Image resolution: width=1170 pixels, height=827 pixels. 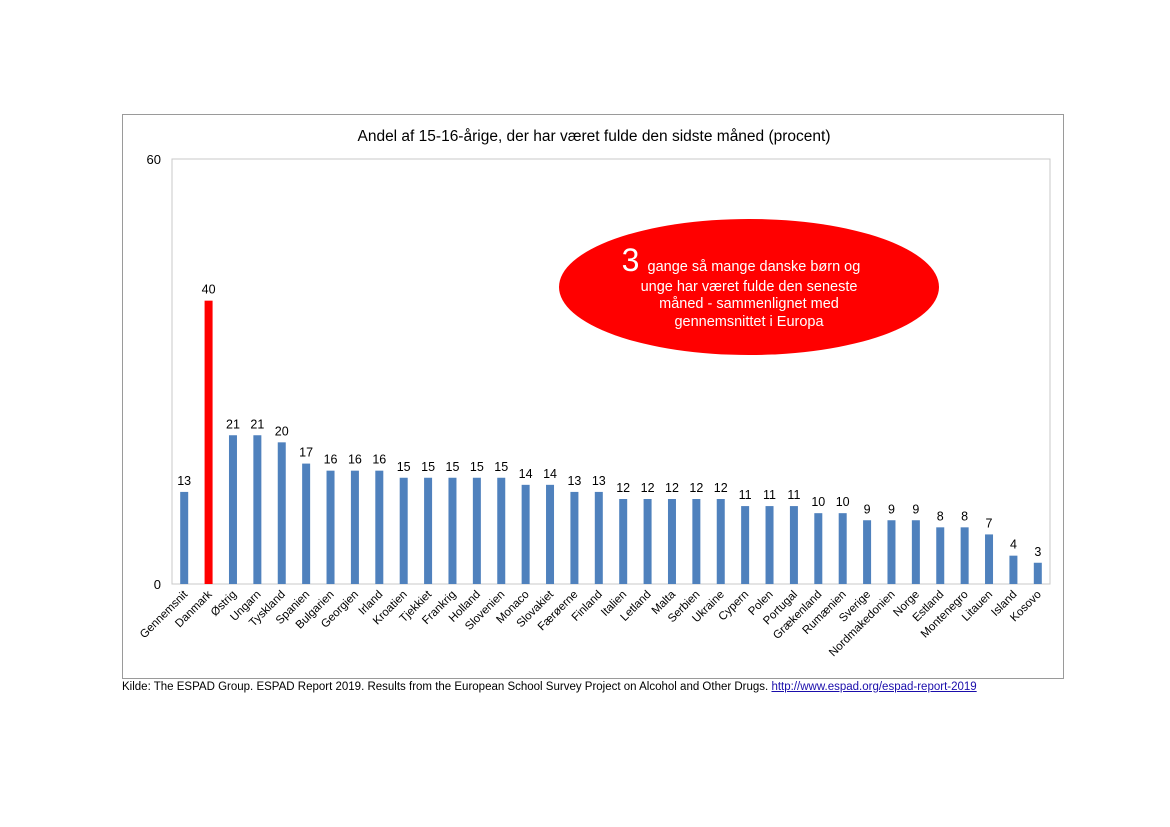 I want to click on callout-line-2: unge har været fulde den seneste, so click(x=749, y=287).